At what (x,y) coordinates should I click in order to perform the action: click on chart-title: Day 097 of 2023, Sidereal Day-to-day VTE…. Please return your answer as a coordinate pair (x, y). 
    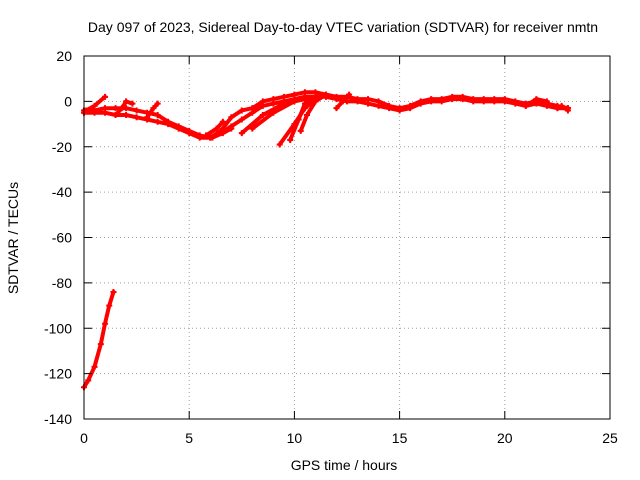
    Looking at the image, I should click on (343, 27).